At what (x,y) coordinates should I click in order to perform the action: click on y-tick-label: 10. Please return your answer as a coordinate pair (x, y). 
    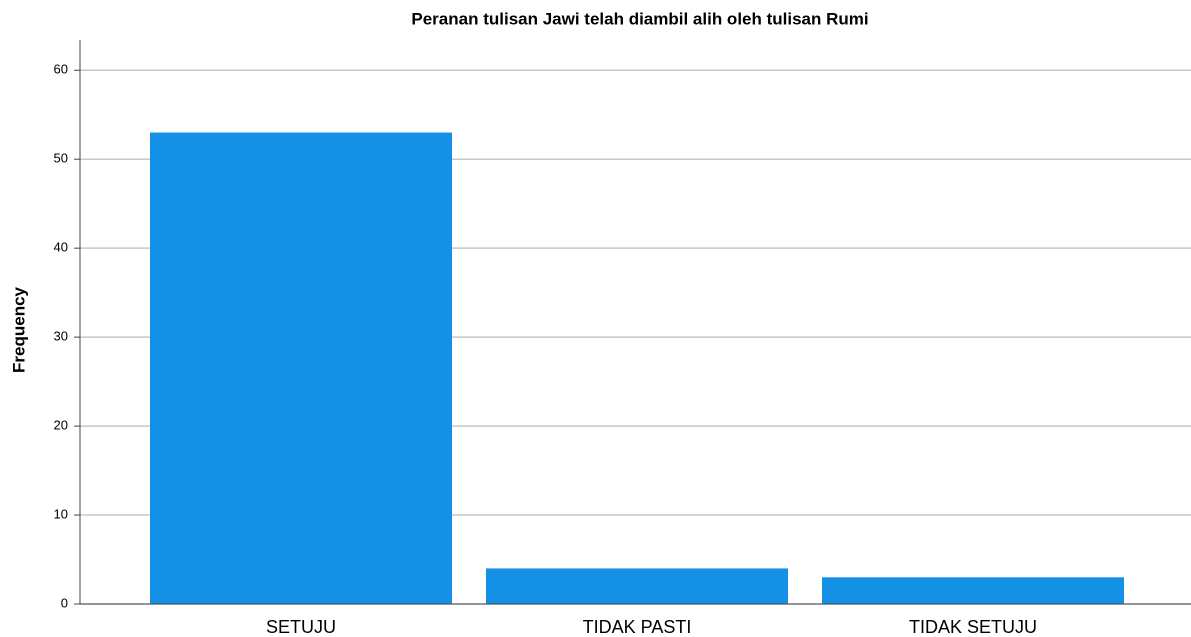
    Looking at the image, I should click on (61, 513).